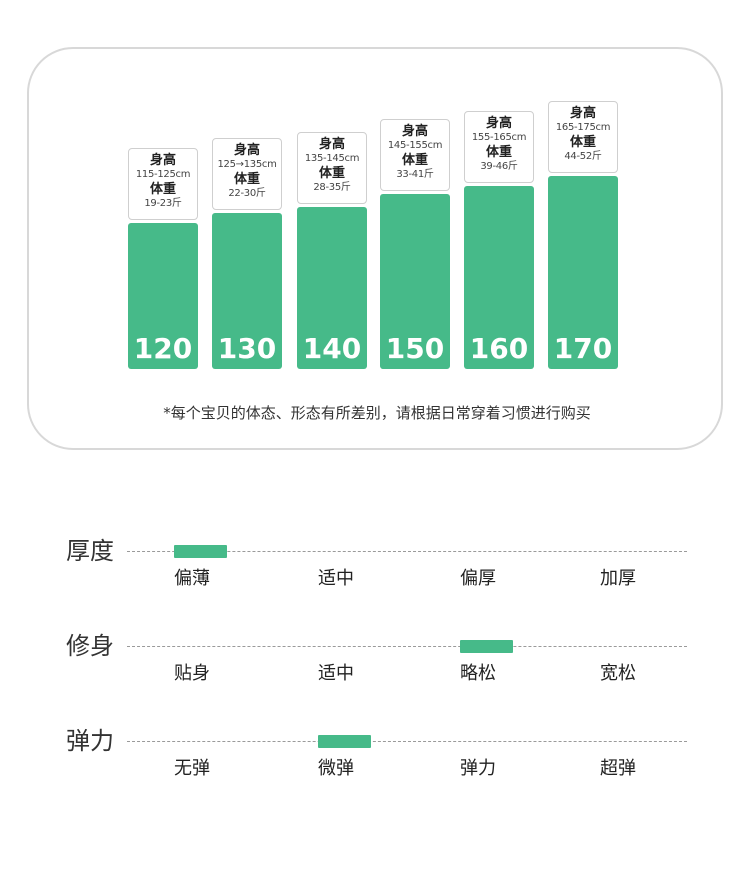  What do you see at coordinates (415, 174) in the screenshot?
I see `weight-range: 33-41斤` at bounding box center [415, 174].